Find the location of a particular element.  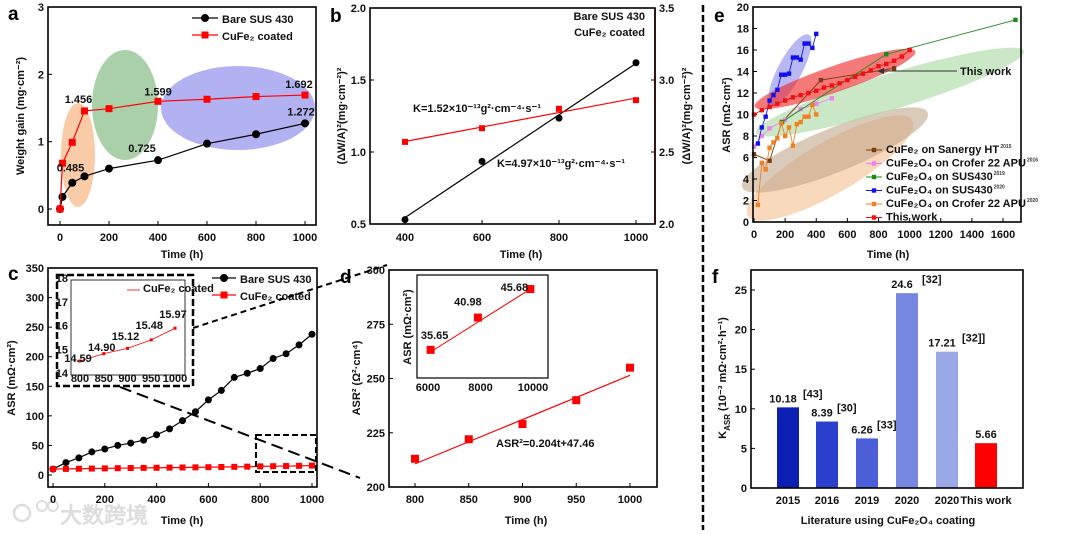

category-label: 2016 is located at coordinates (827, 501).